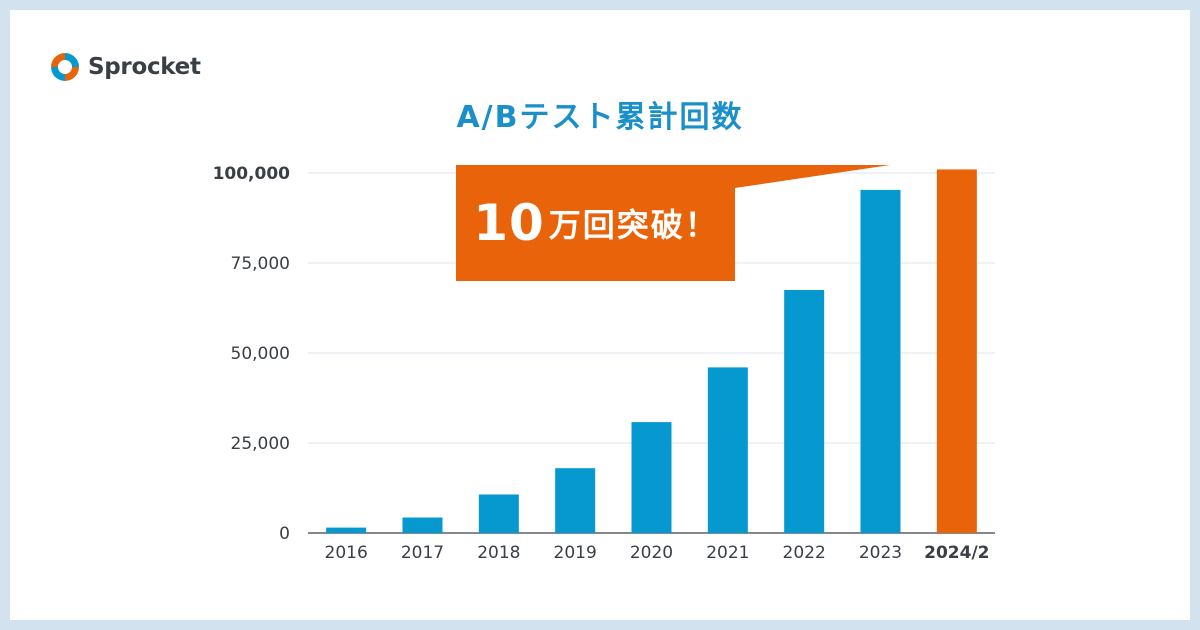 This screenshot has width=1200, height=630. I want to click on bar-2016, so click(346, 530).